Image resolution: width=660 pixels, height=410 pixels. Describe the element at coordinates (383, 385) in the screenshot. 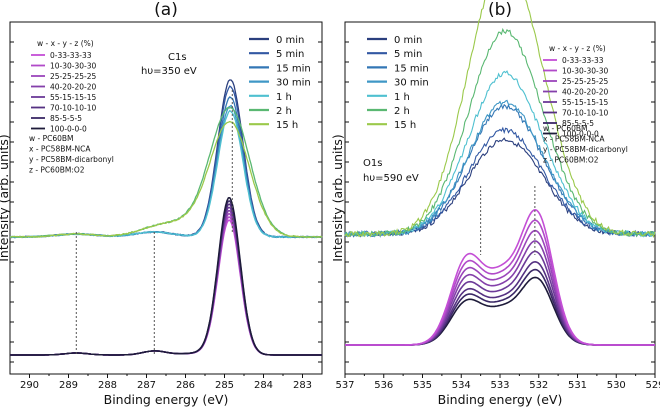

I see `x-tick-label: 536` at that location.